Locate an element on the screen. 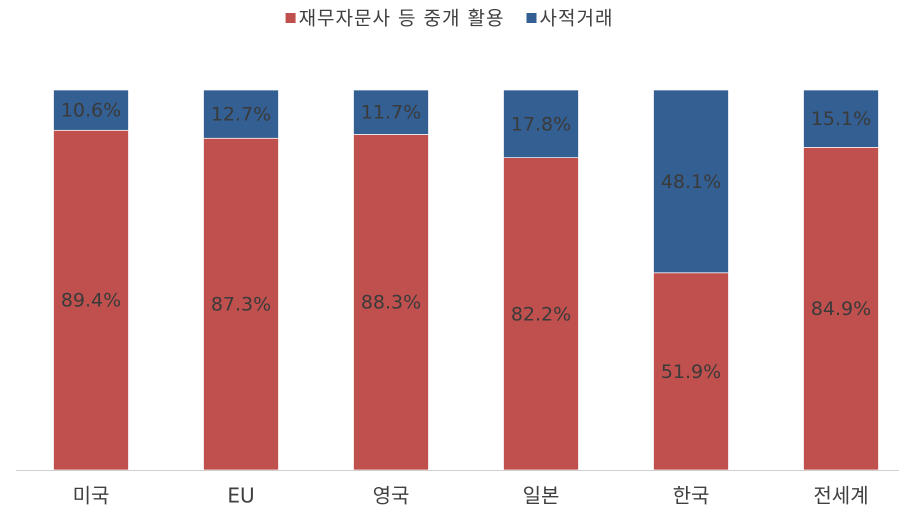 The width and height of the screenshot is (899, 515). legend-label: 사적거래 is located at coordinates (577, 19).